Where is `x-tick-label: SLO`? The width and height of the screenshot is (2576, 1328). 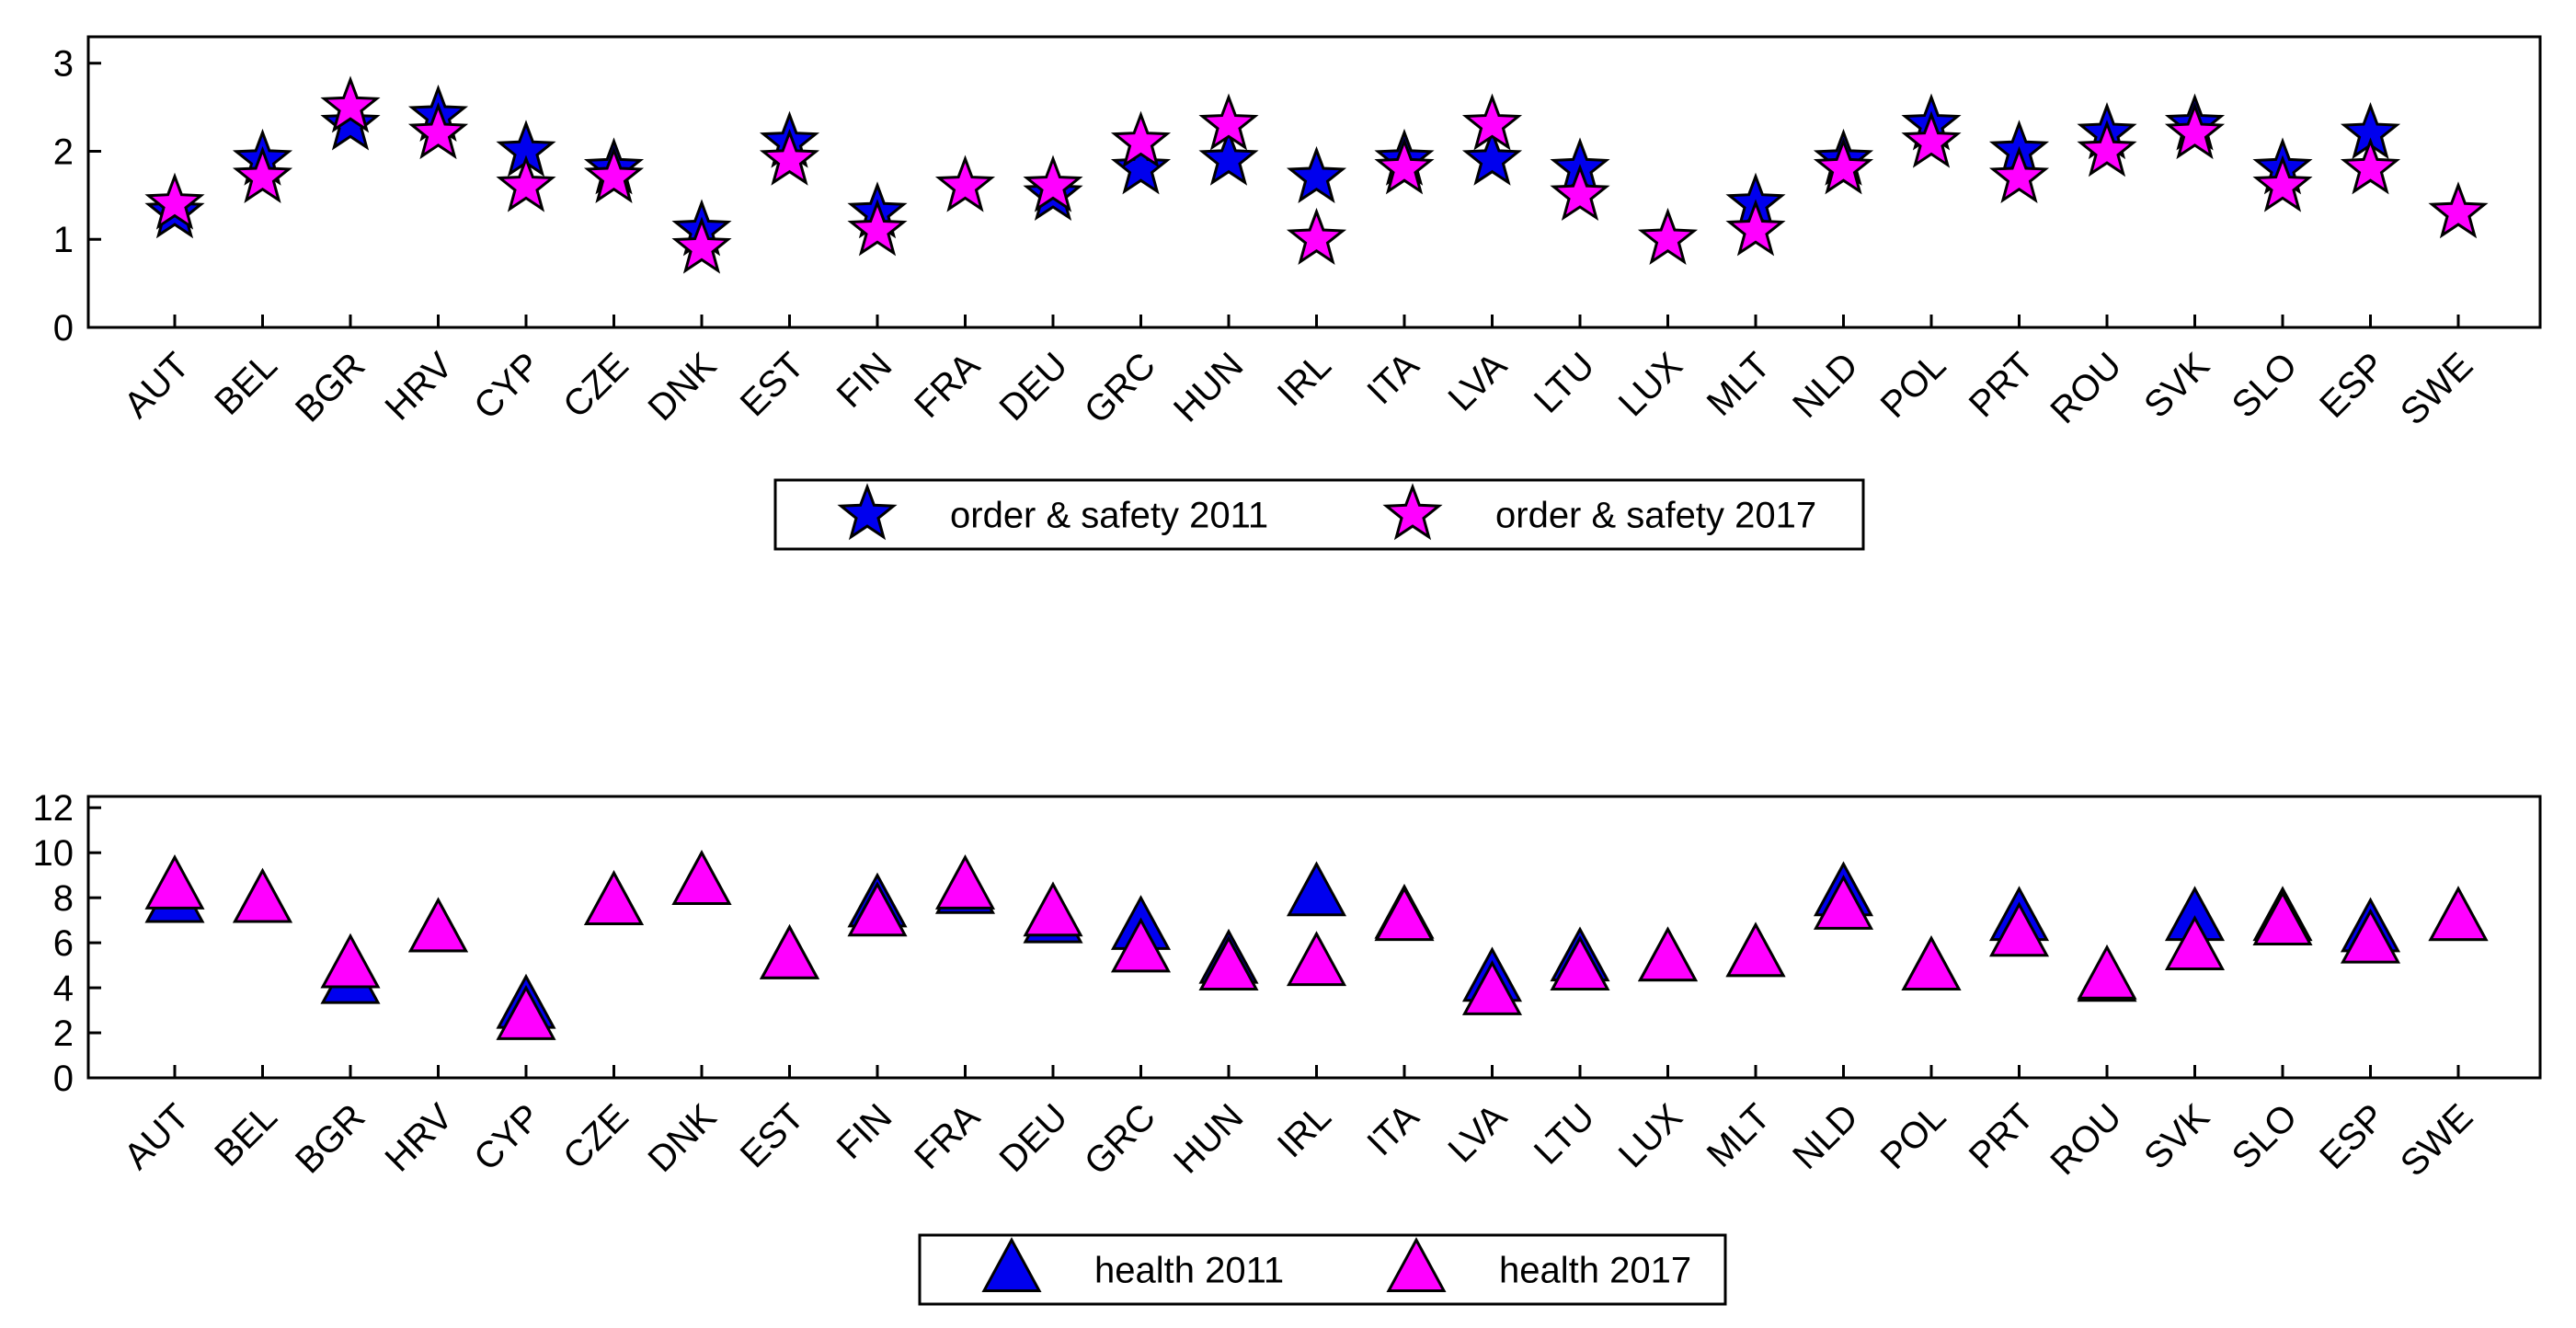
x-tick-label: SLO is located at coordinates (2265, 1136).